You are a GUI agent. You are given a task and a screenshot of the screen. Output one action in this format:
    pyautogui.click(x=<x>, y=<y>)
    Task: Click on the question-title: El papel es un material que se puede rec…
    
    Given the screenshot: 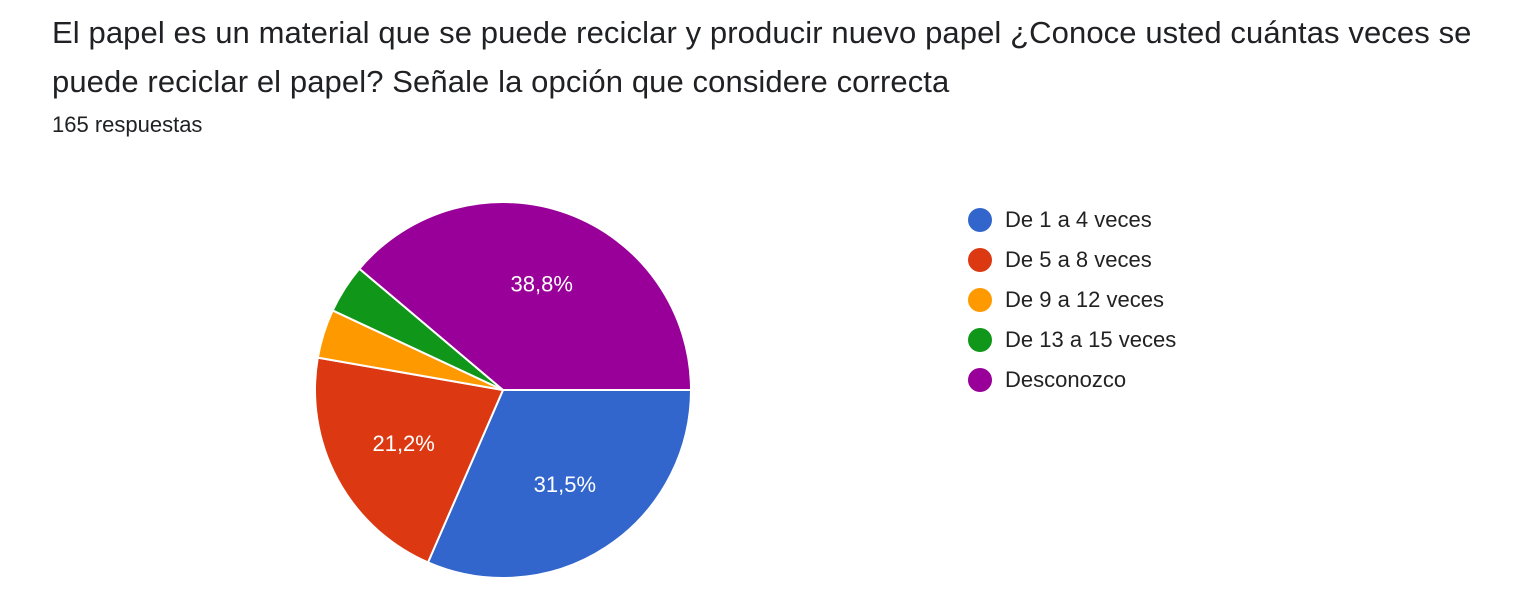 What is the action you would take?
    pyautogui.click(x=762, y=57)
    